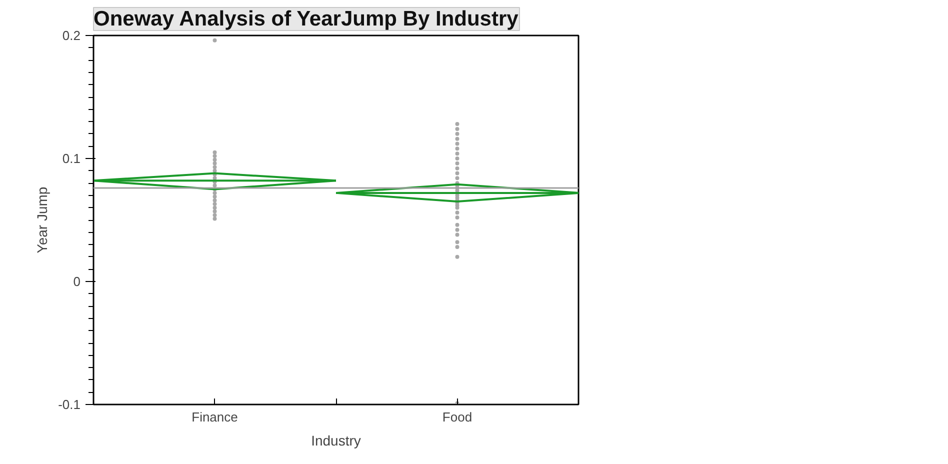 The image size is (948, 464). What do you see at coordinates (71, 35) in the screenshot?
I see `y-tick-label: 0.2` at bounding box center [71, 35].